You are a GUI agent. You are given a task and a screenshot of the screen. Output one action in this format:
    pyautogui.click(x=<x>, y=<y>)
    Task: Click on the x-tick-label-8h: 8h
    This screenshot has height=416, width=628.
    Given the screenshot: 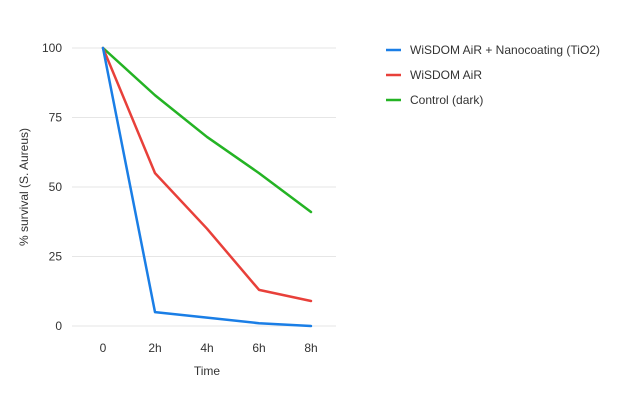 What is the action you would take?
    pyautogui.click(x=310, y=348)
    